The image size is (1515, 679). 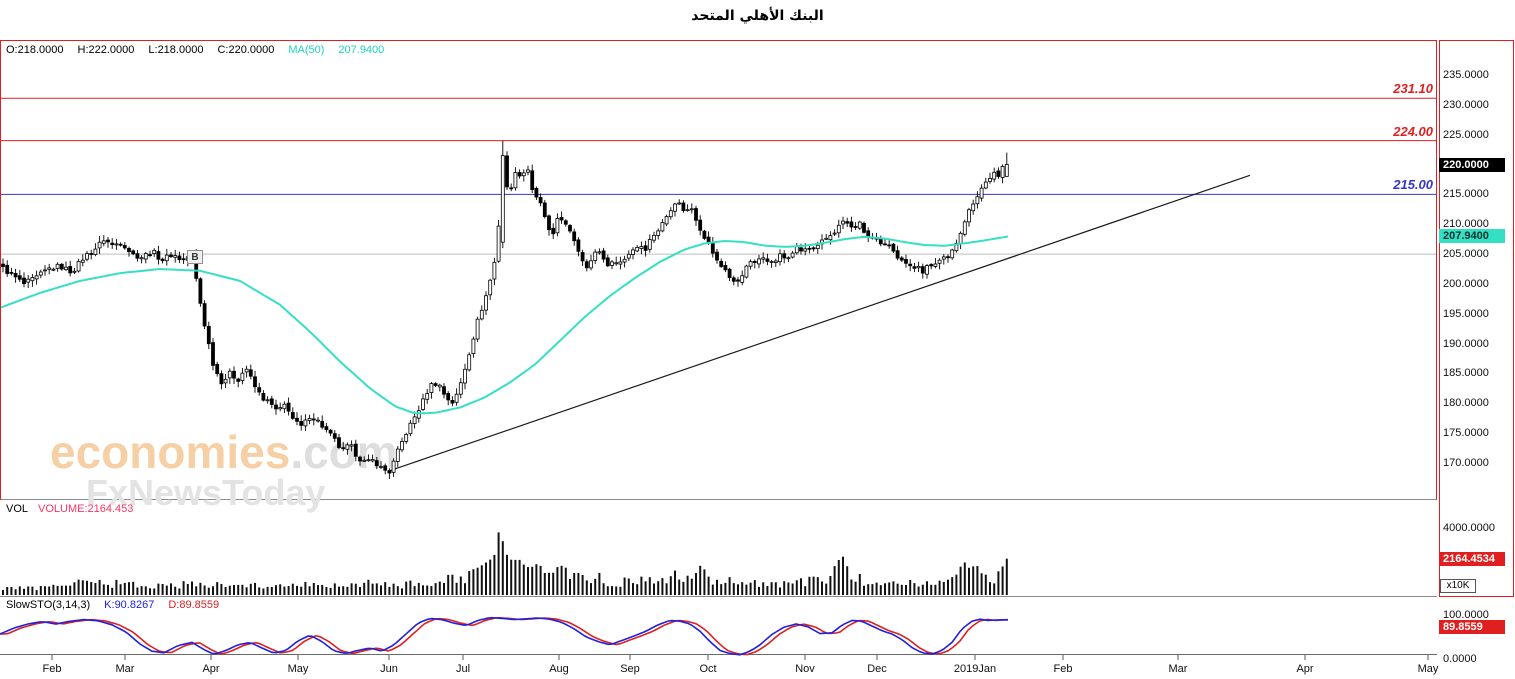 What do you see at coordinates (1466, 615) in the screenshot?
I see `stochastic-axis-top-label: 100.0000` at bounding box center [1466, 615].